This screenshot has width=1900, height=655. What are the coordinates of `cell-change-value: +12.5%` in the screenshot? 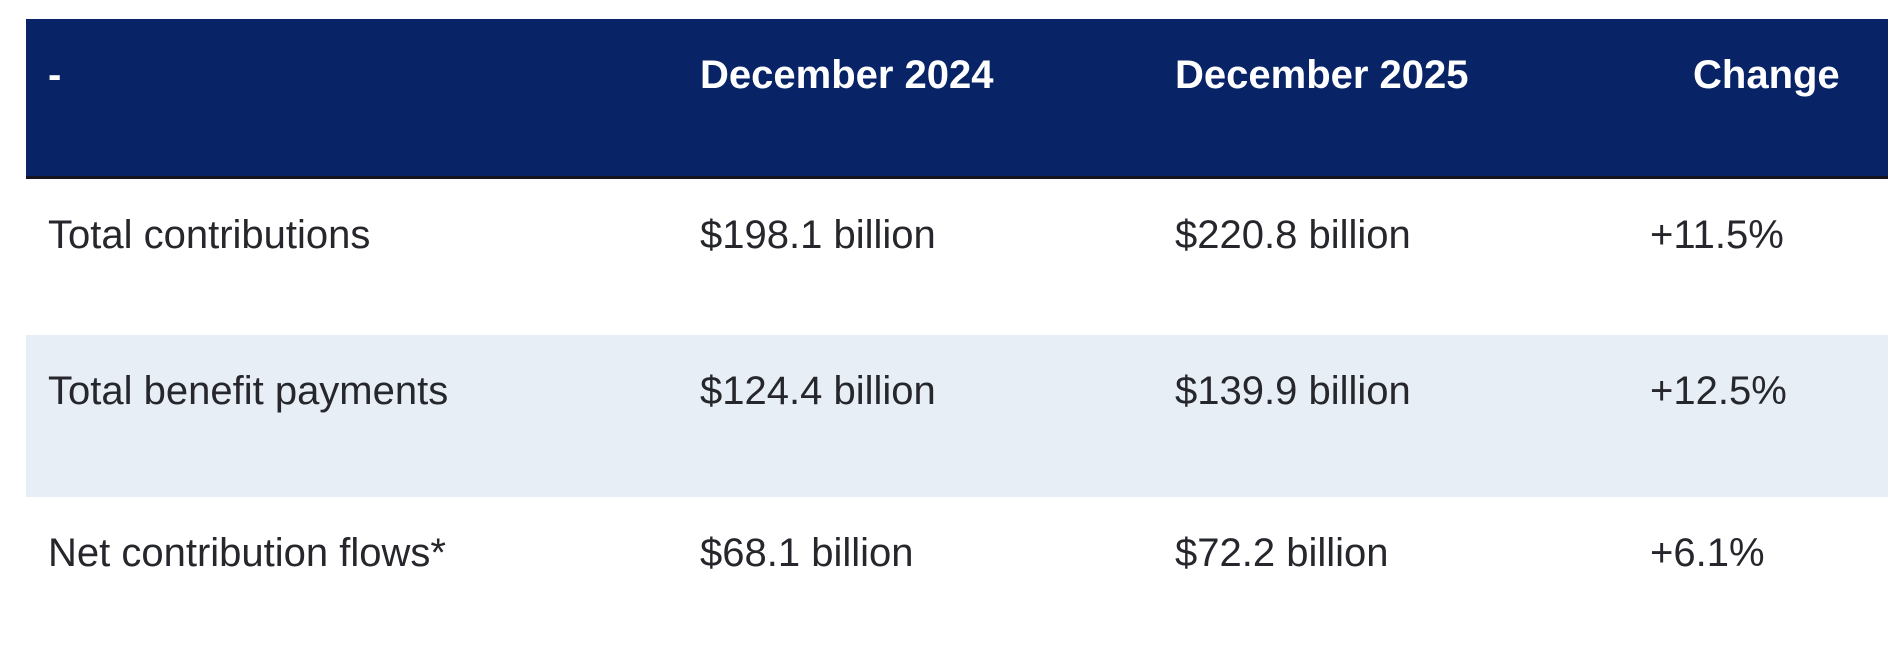 It's located at (1718, 391).